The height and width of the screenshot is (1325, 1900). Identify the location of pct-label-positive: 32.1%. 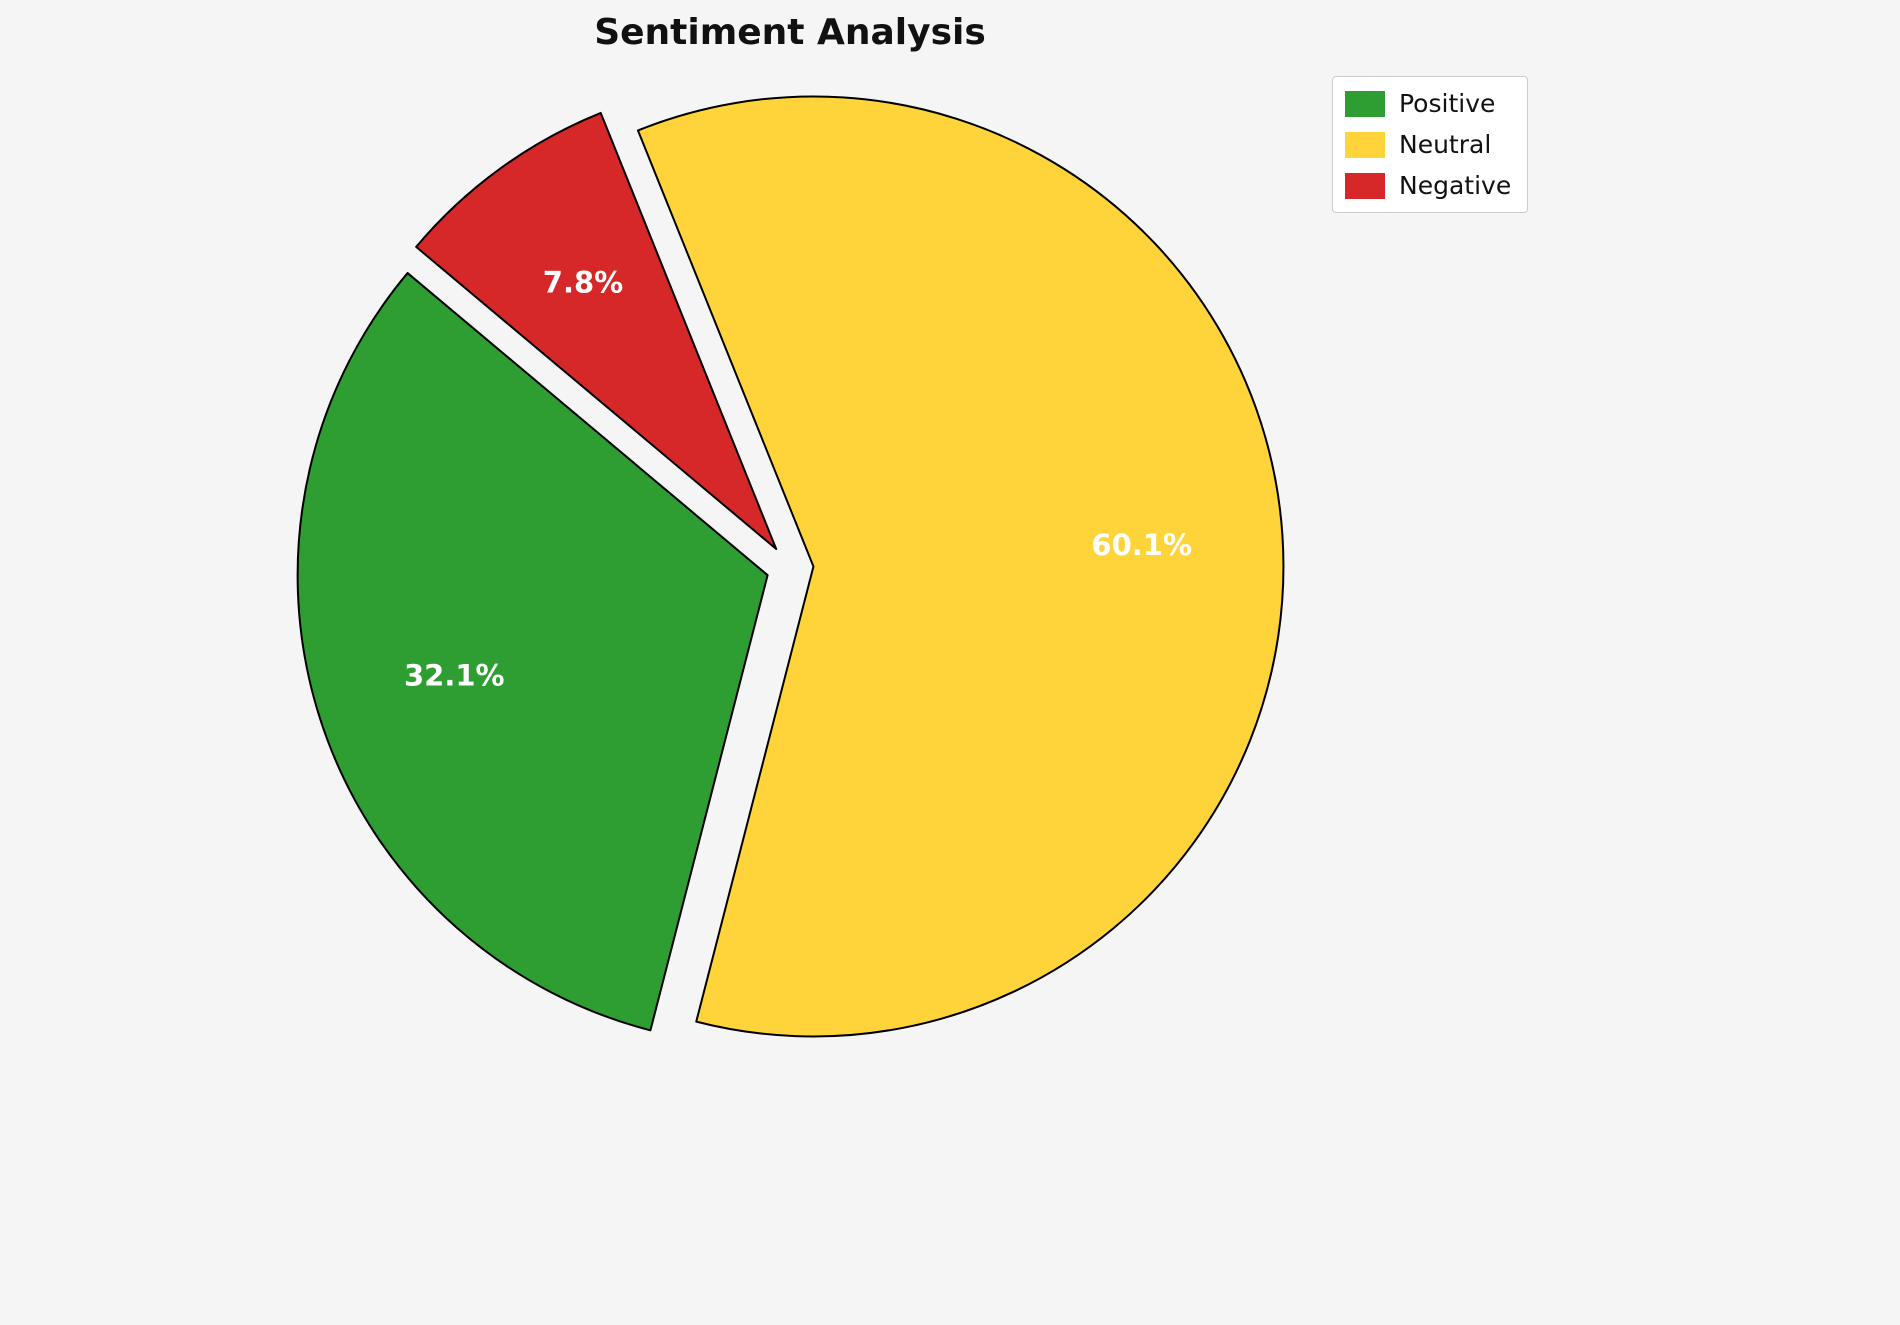
(454, 676).